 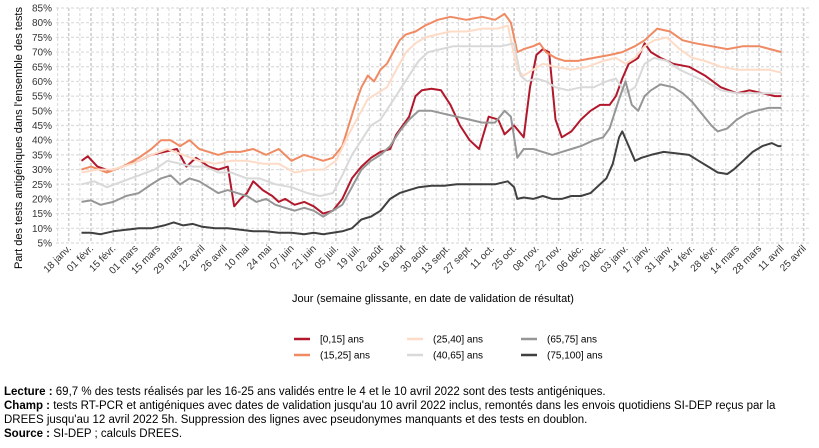 What do you see at coordinates (27, 434) in the screenshot?
I see `source-label: Source :` at bounding box center [27, 434].